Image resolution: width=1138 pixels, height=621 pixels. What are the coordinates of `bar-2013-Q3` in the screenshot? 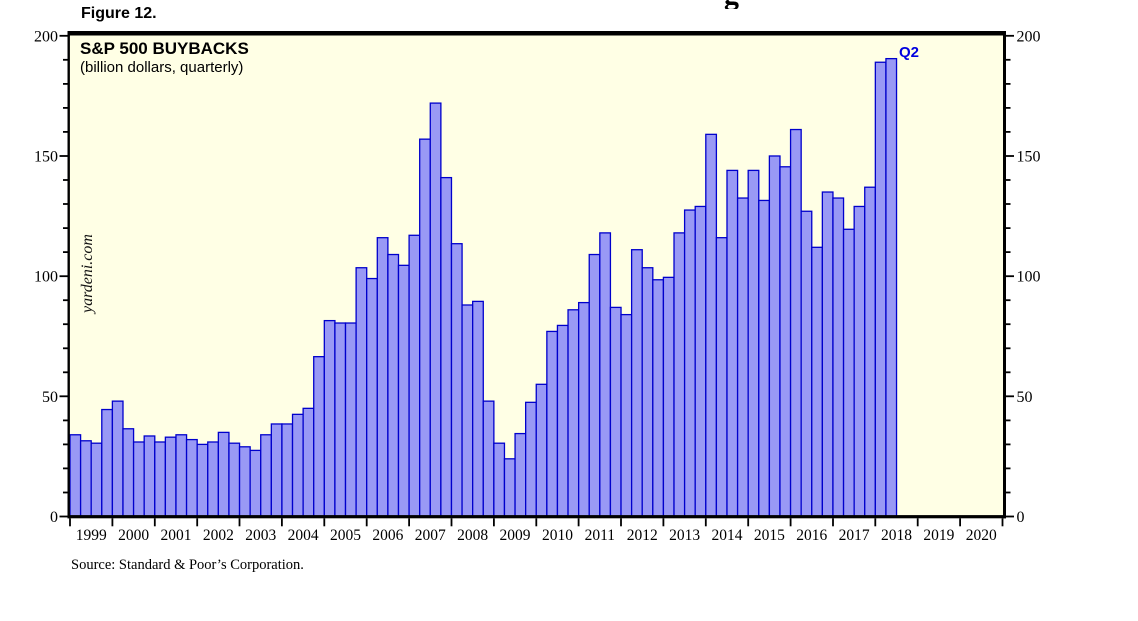 It's located at (689, 363).